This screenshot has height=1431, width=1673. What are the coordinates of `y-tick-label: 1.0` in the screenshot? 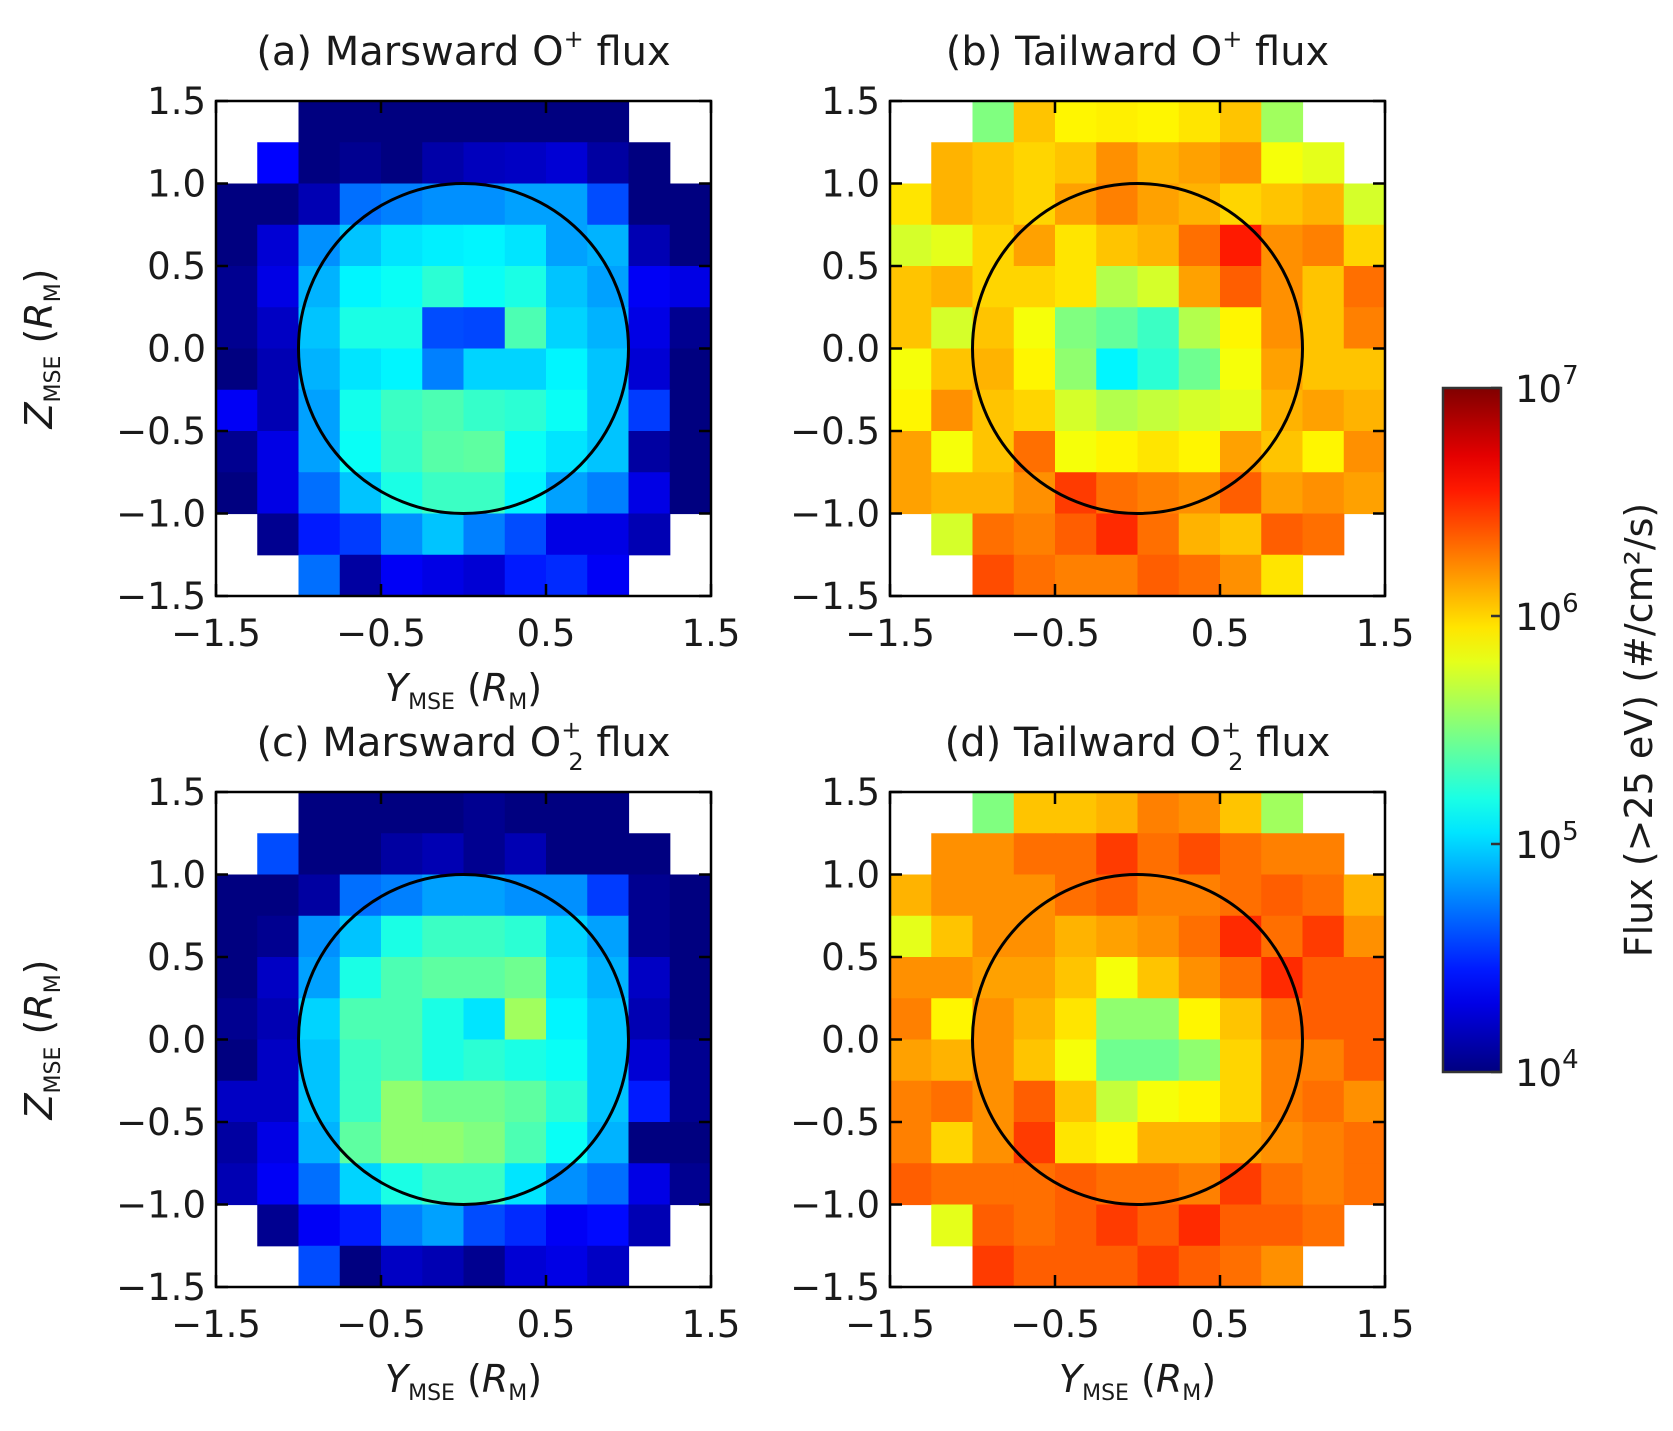 It's located at (850, 184).